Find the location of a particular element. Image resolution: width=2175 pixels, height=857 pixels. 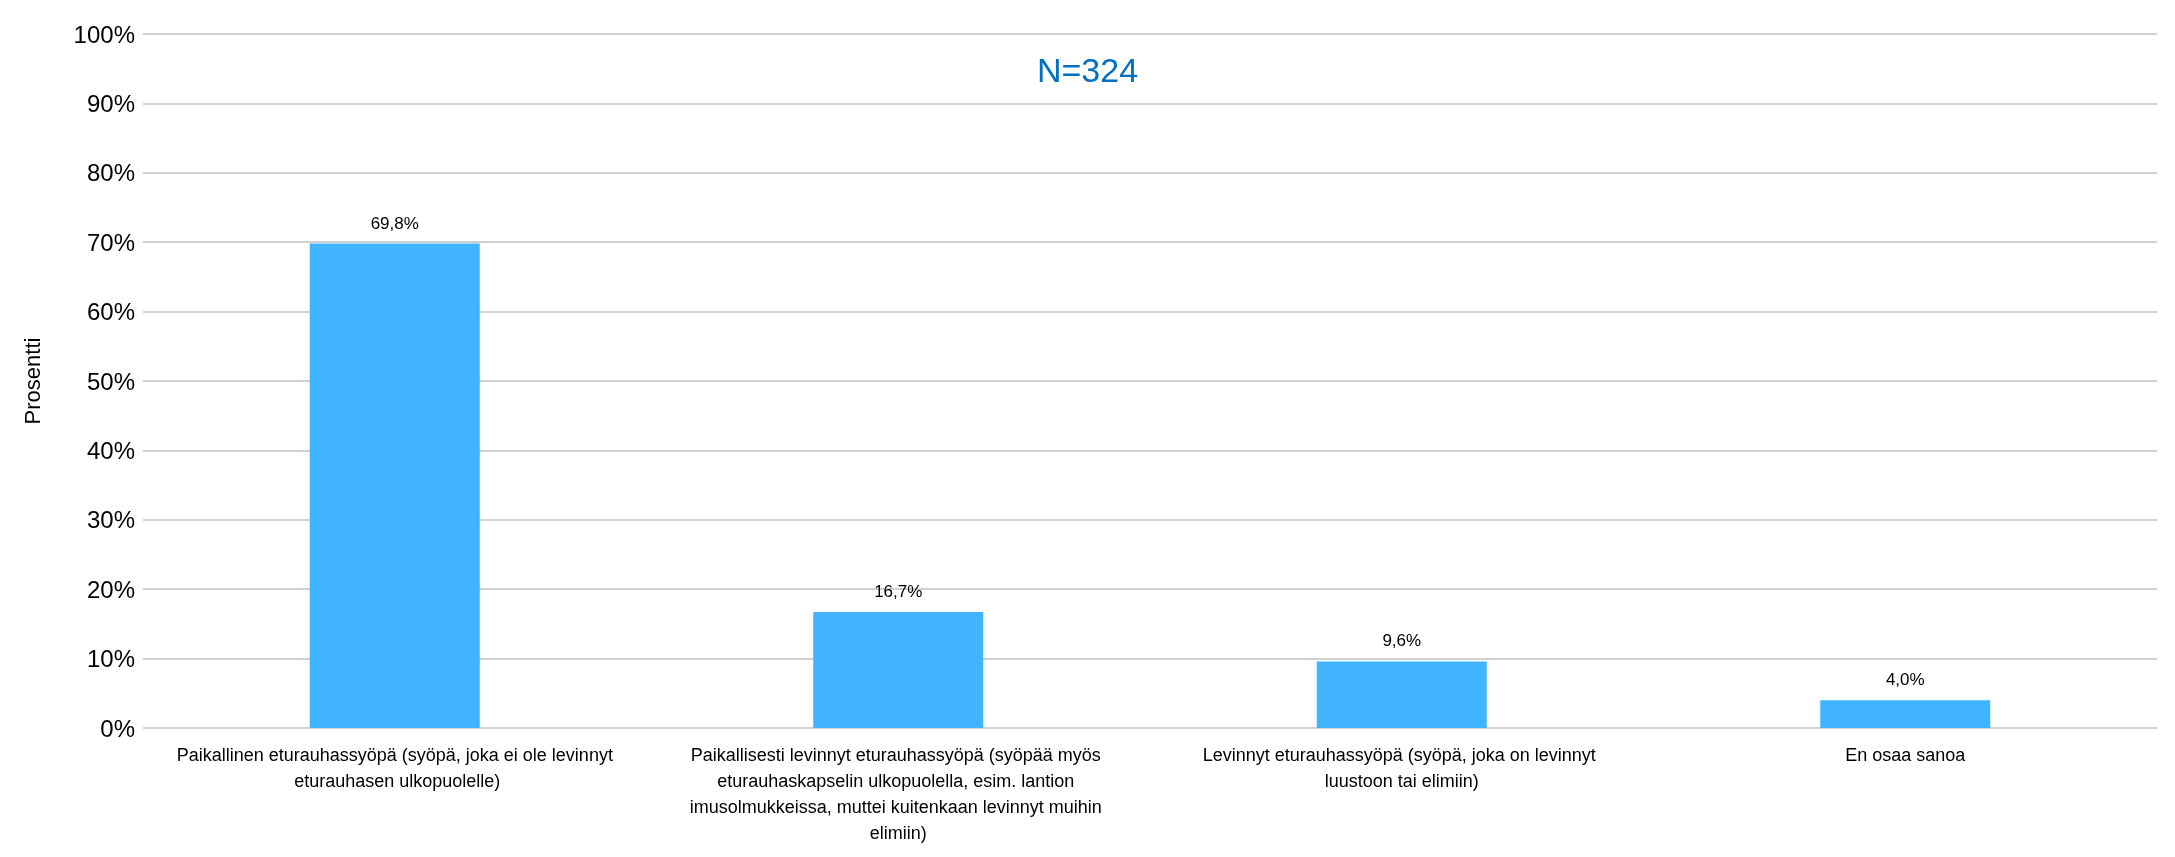

y-tick-label: 90% is located at coordinates (110, 103).